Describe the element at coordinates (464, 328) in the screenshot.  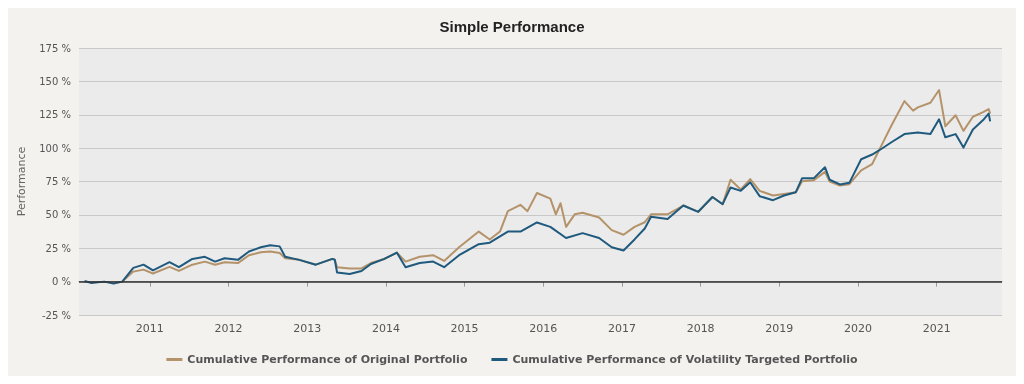
I see `x-tick-label: 2015` at that location.